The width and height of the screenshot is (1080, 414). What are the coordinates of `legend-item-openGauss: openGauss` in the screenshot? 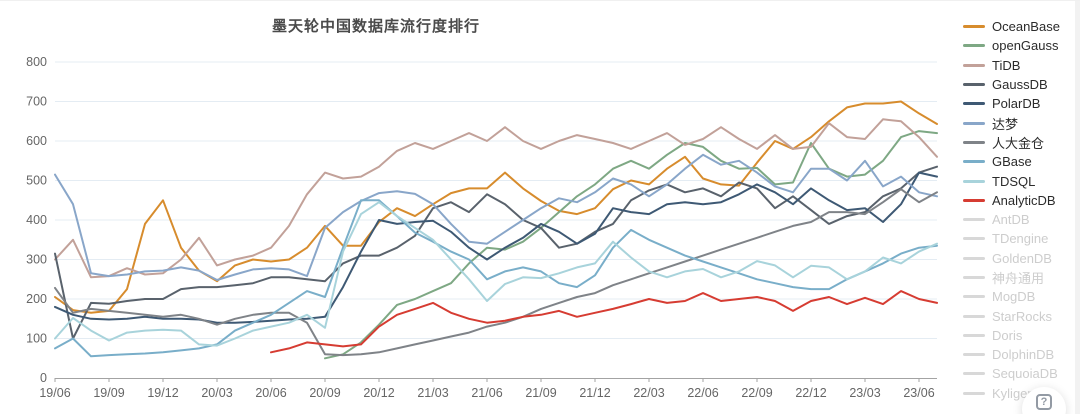 It's located at (1019, 45).